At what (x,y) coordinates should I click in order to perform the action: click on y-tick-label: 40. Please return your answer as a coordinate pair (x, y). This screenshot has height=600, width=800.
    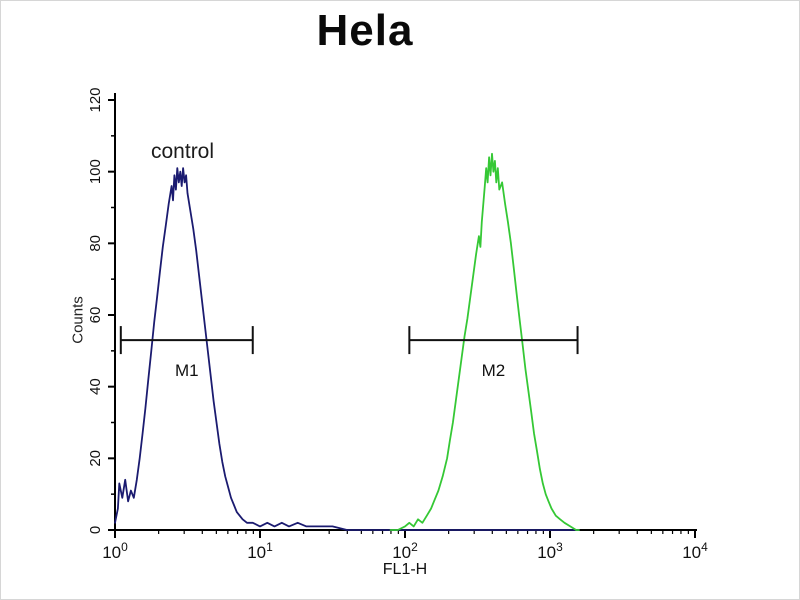
    Looking at the image, I should click on (95, 386).